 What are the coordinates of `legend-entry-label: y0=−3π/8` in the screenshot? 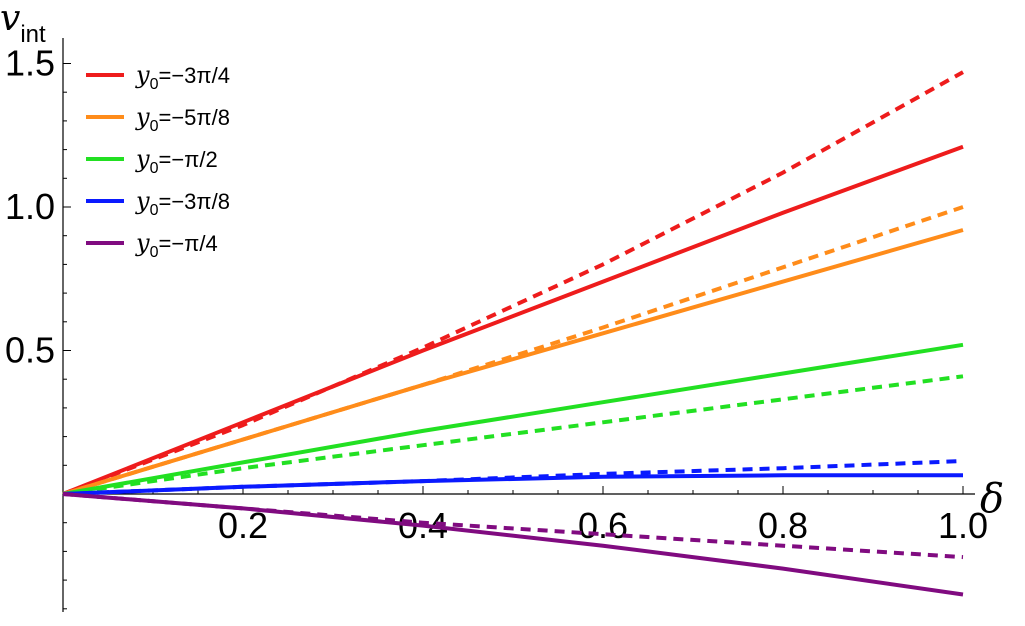 It's located at (182, 203).